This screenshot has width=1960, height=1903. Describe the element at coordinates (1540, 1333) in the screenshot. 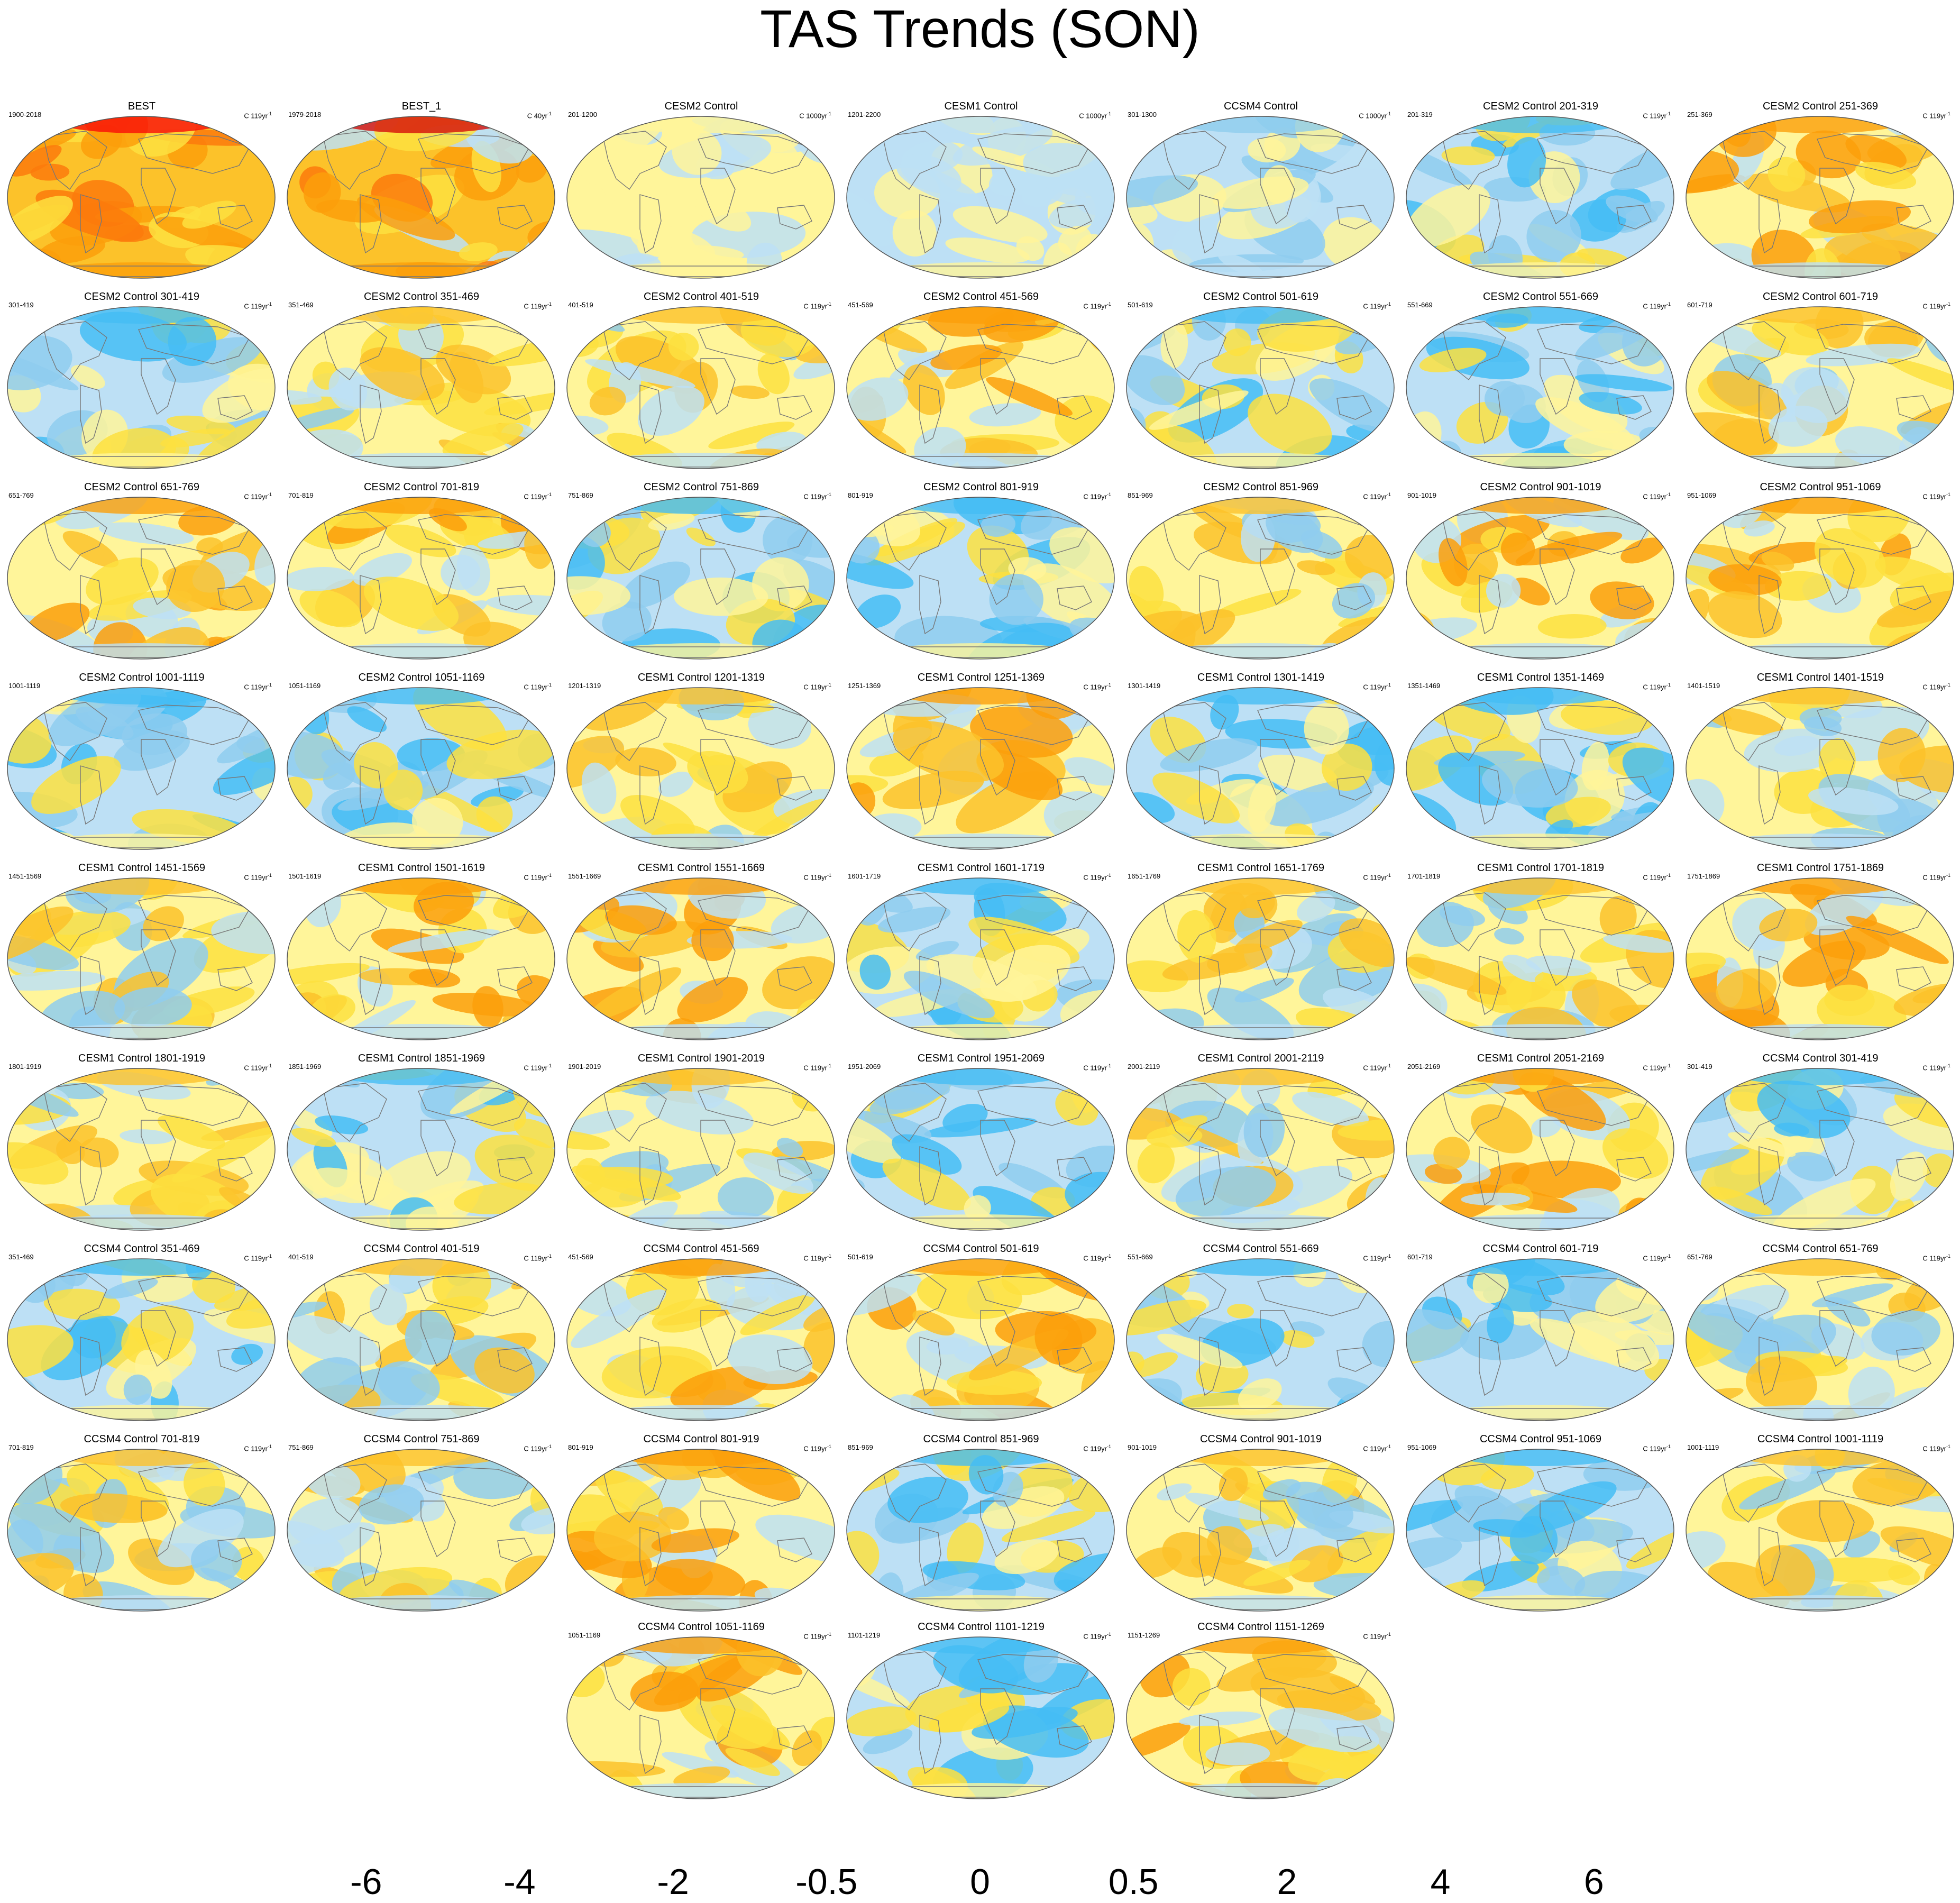

I see `map-panel: CCSM4 Control 601-719 601-719 C 119yr-1` at that location.